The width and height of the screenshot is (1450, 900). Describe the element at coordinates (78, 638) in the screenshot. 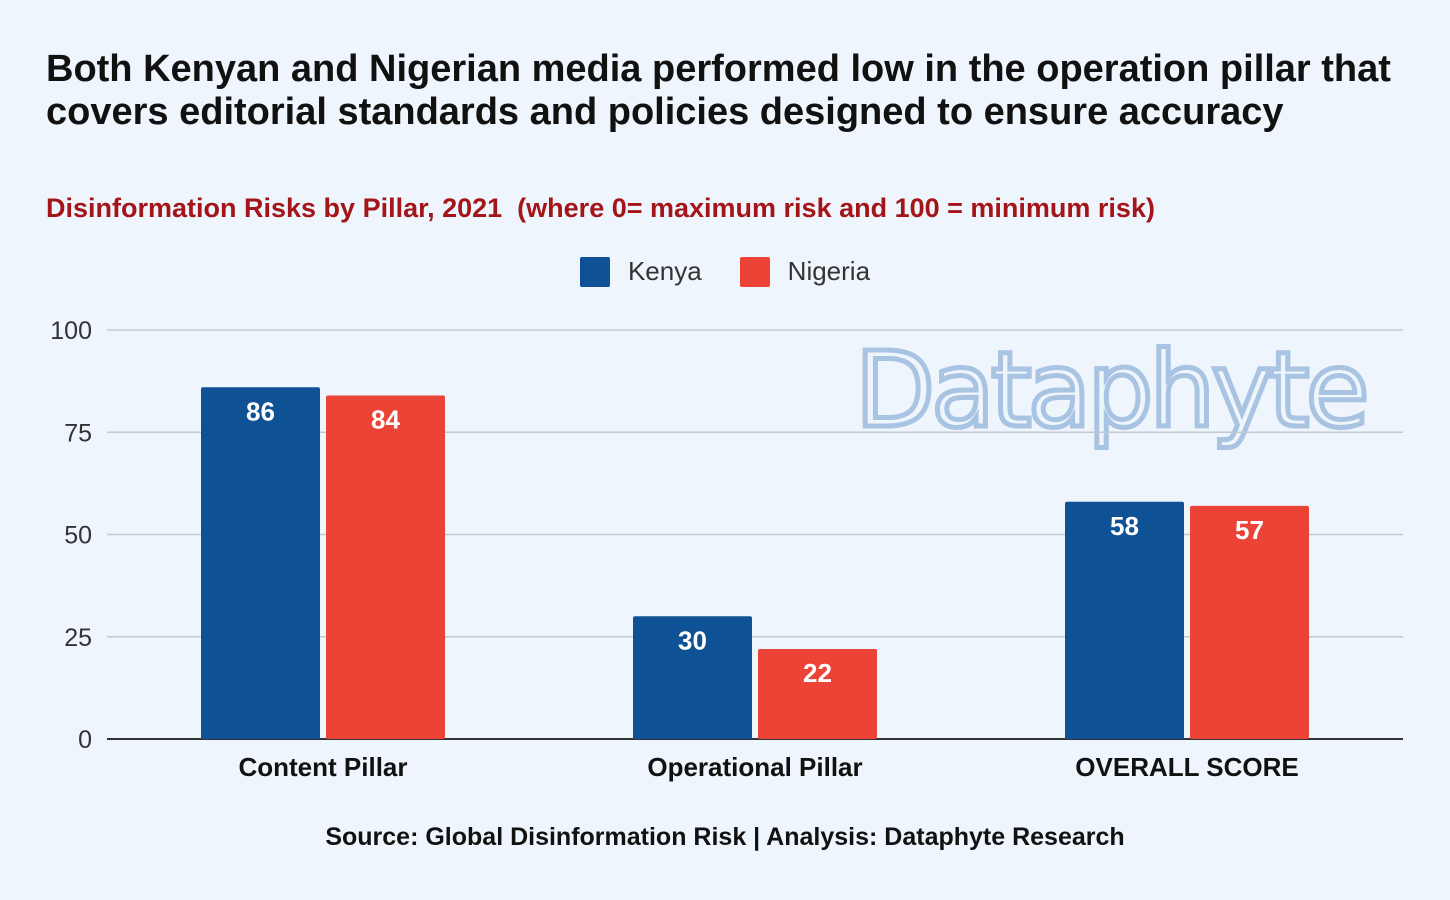

I see `y-tick-label-25: 25` at that location.